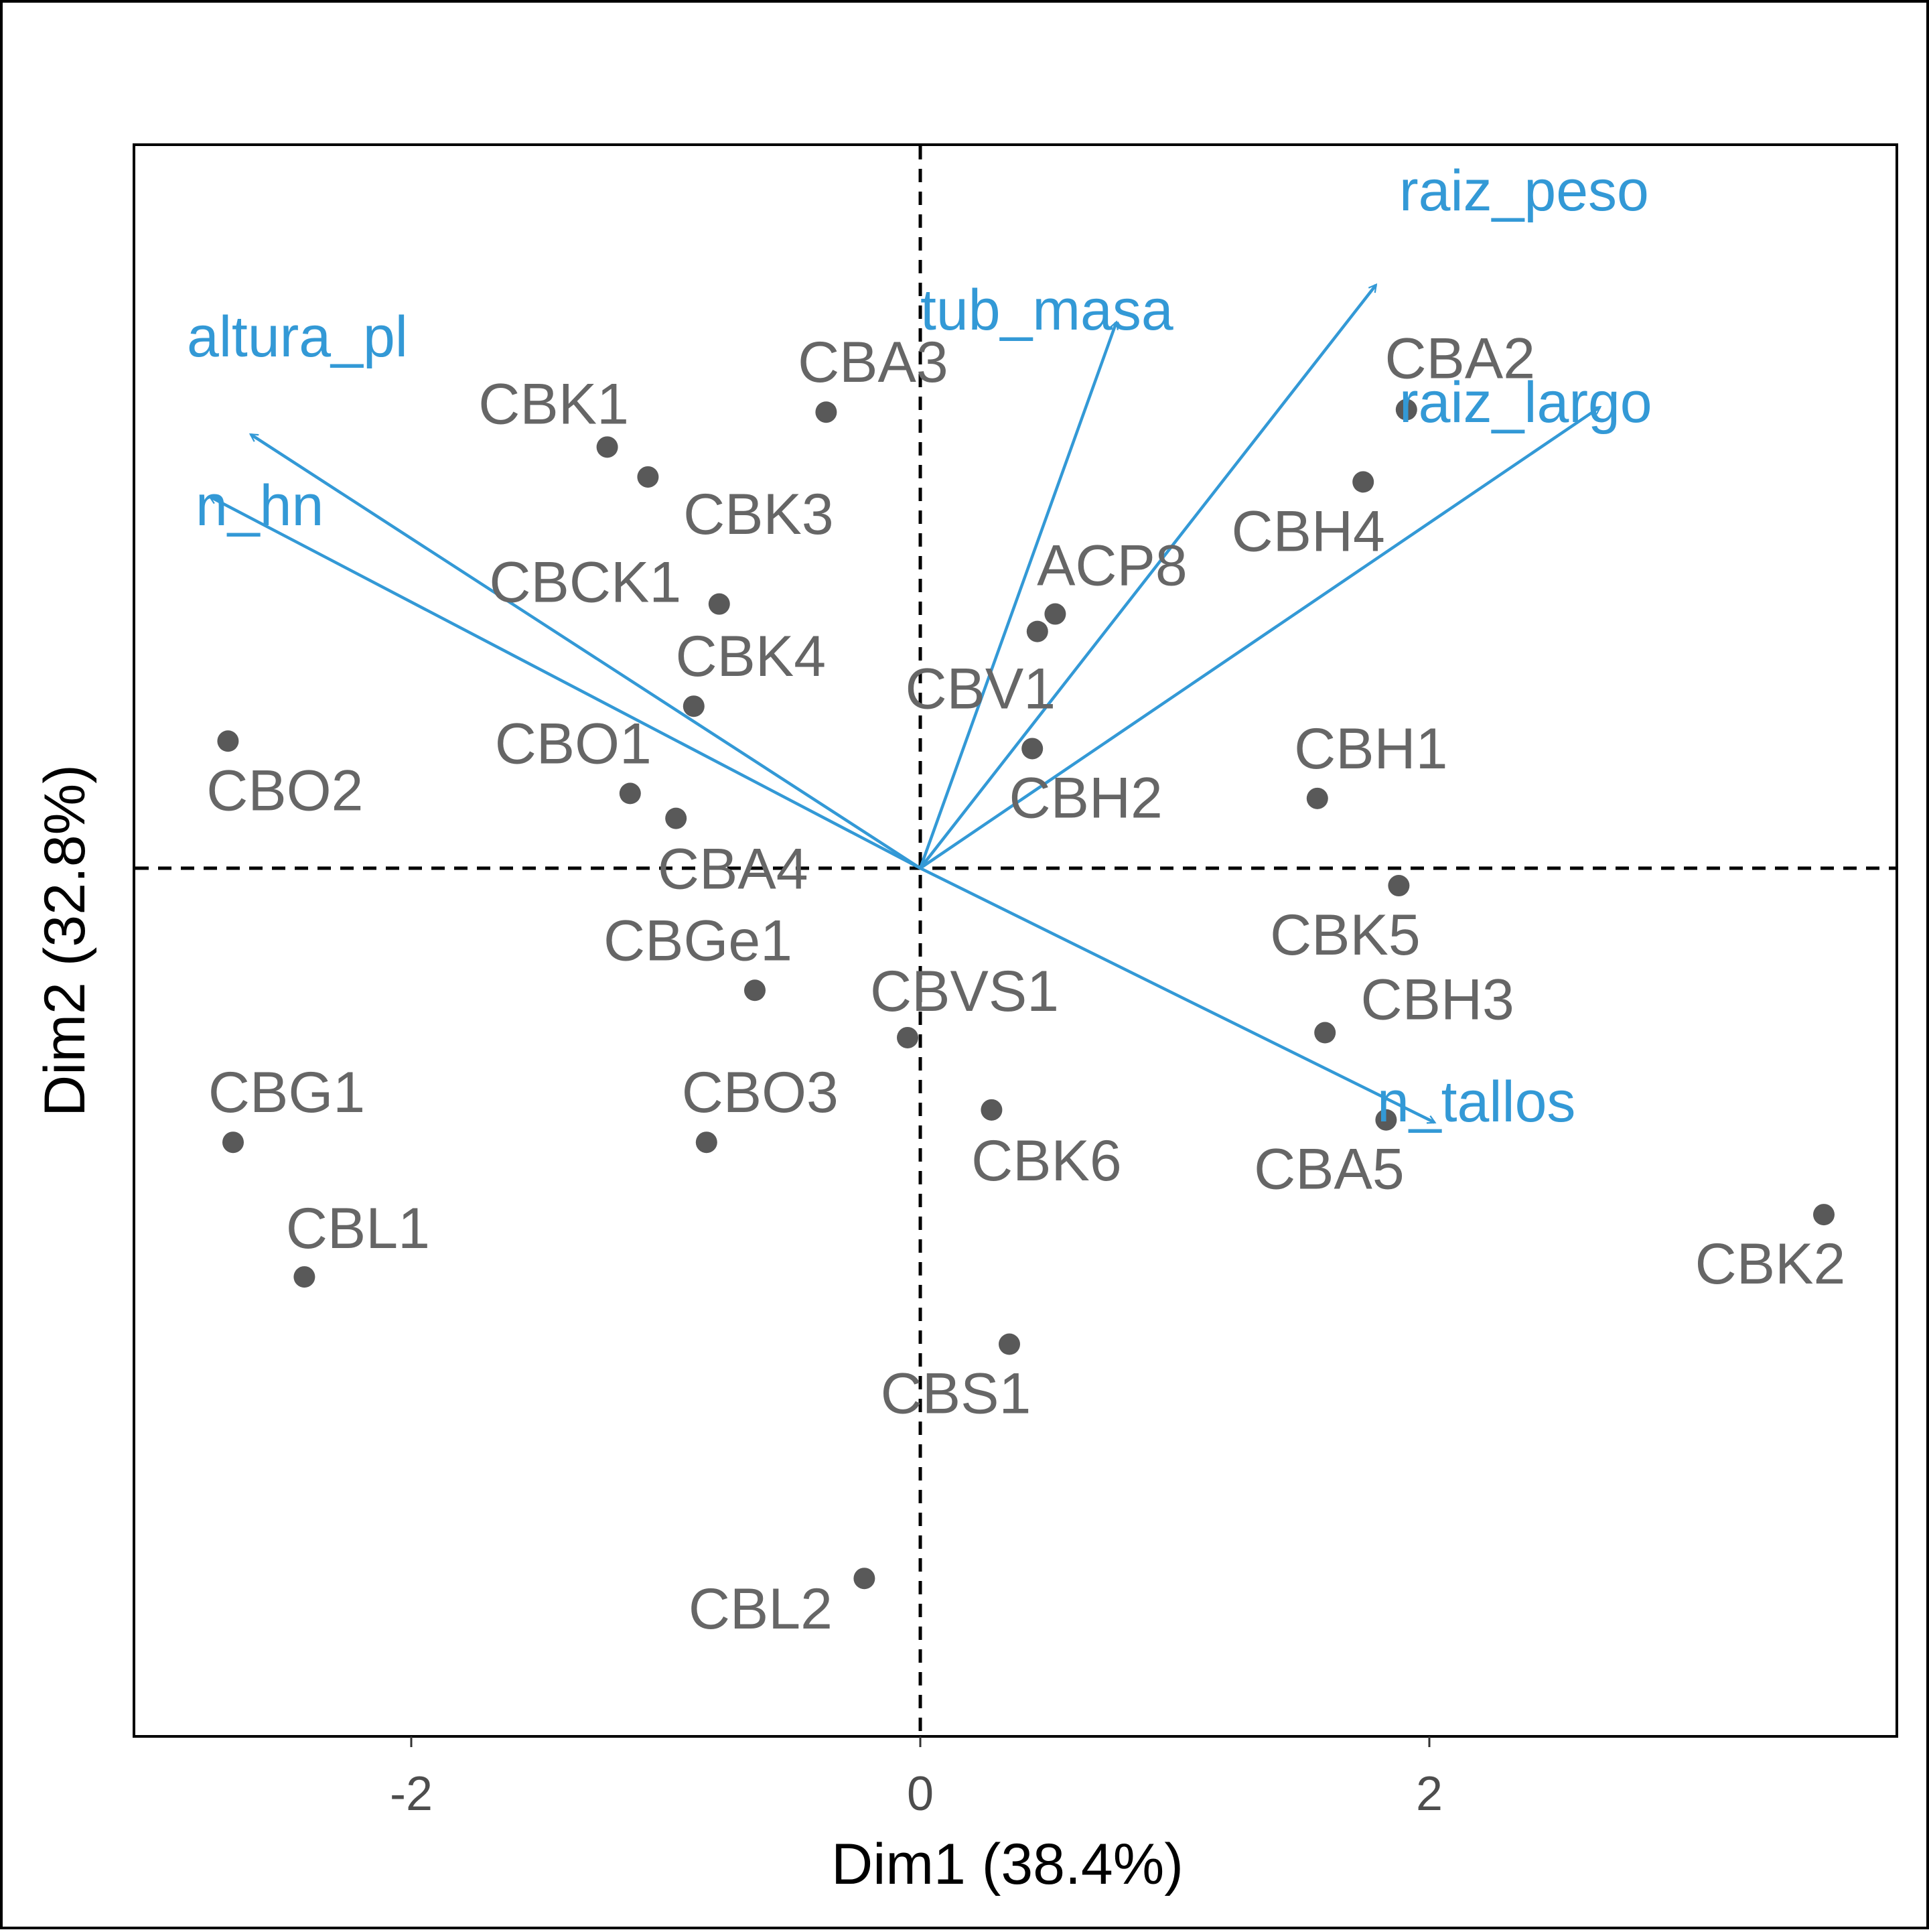 The height and width of the screenshot is (1932, 1929). Describe the element at coordinates (1476, 1102) in the screenshot. I see `variable-label-n-tallos: n_tallos` at that location.